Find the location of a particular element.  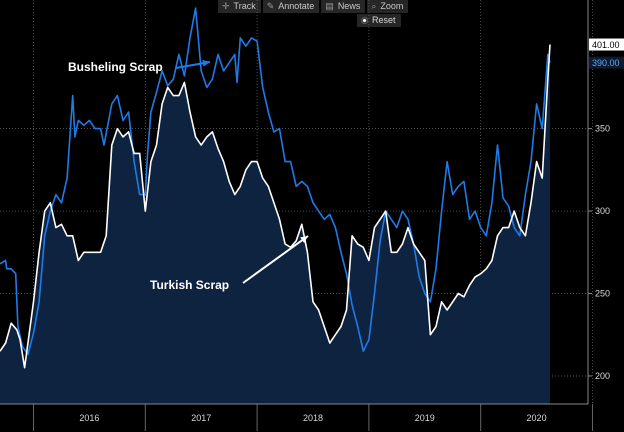

chart-toolbar: ✛ Track ✎ Annotate ▤ News ⌕ Zoom is located at coordinates (313, 6).